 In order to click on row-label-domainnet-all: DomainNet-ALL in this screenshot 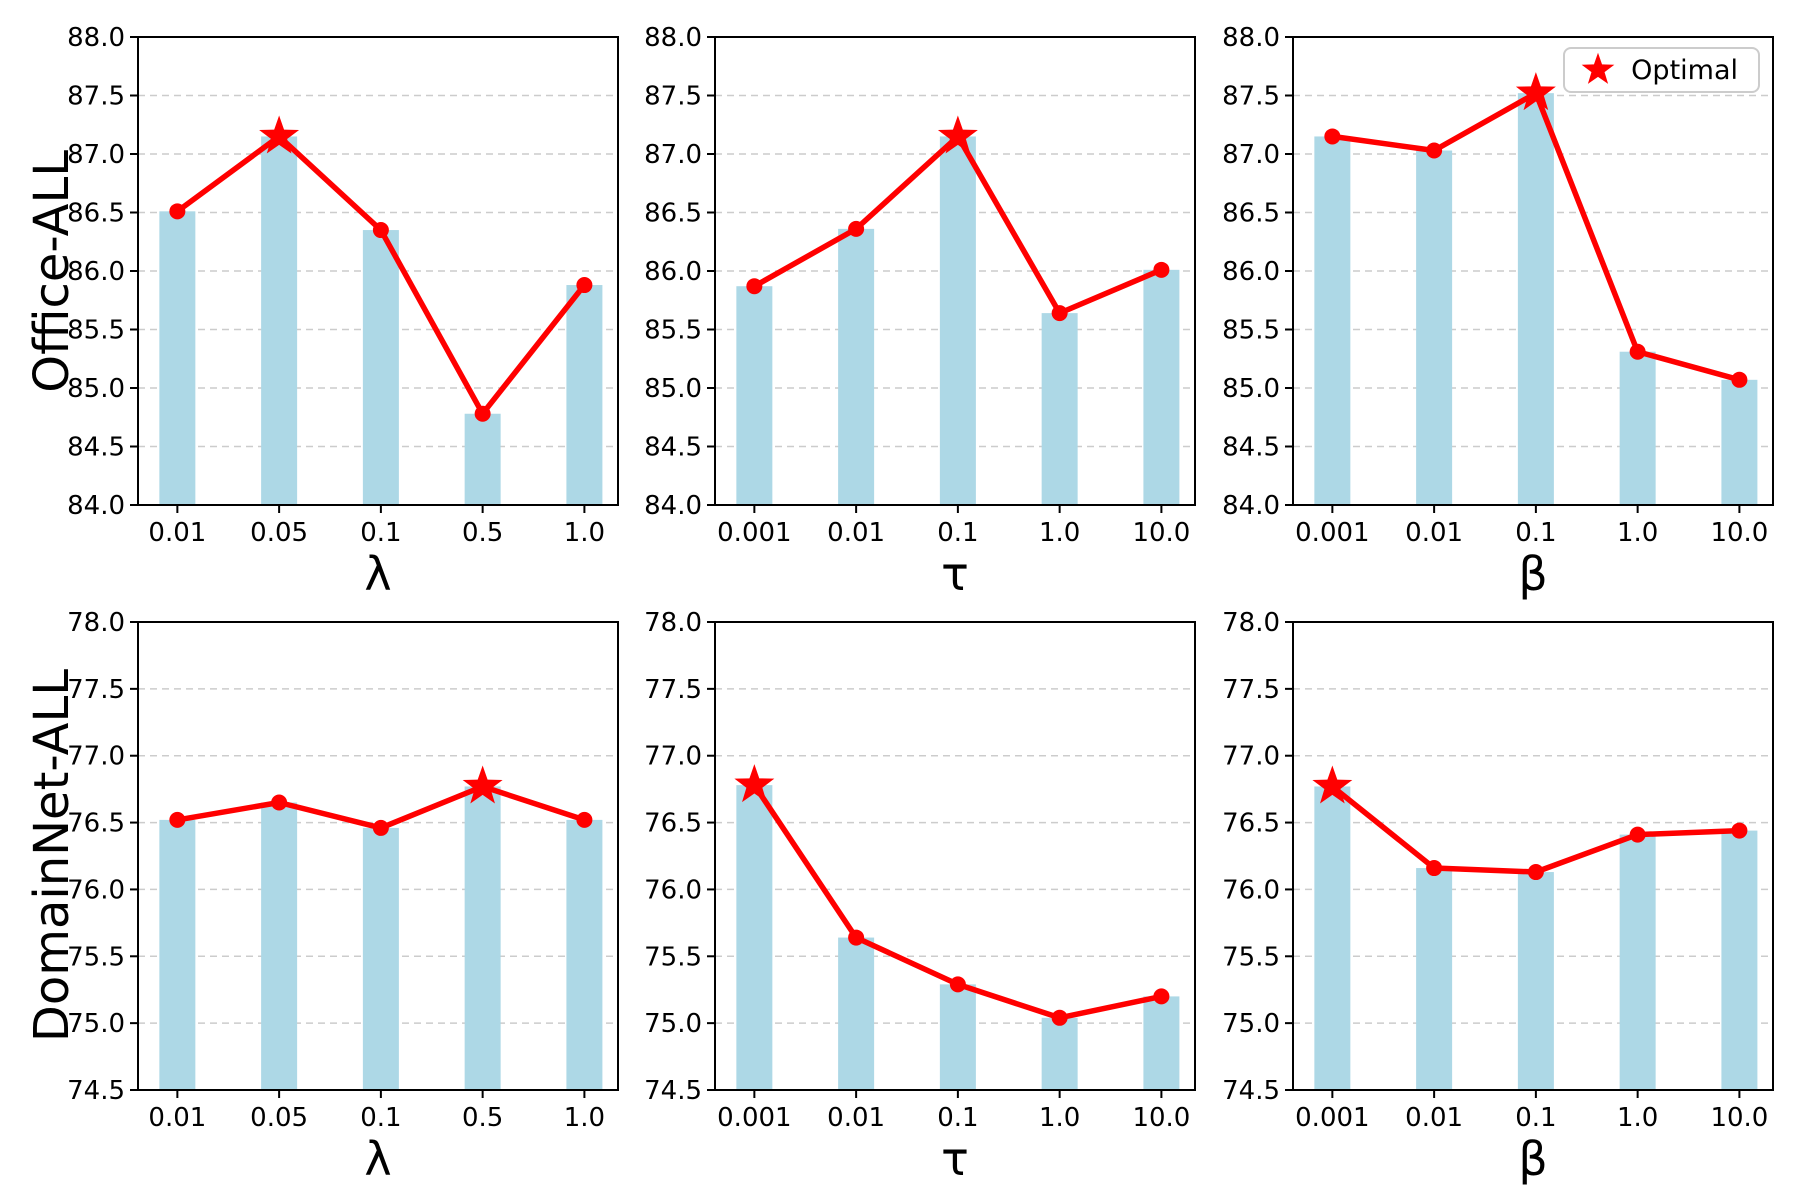, I will do `click(52, 856)`.